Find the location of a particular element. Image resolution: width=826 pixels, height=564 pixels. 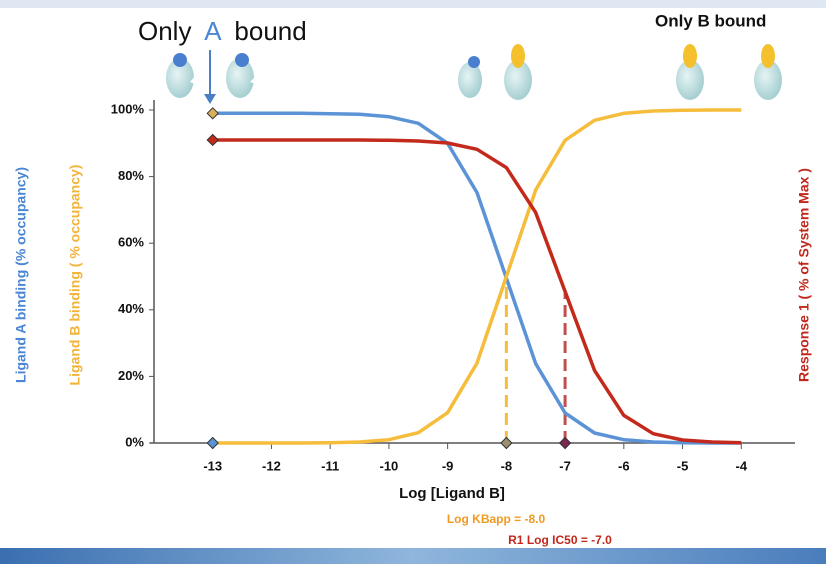

y-tick-label: 0% is located at coordinates (134, 441).